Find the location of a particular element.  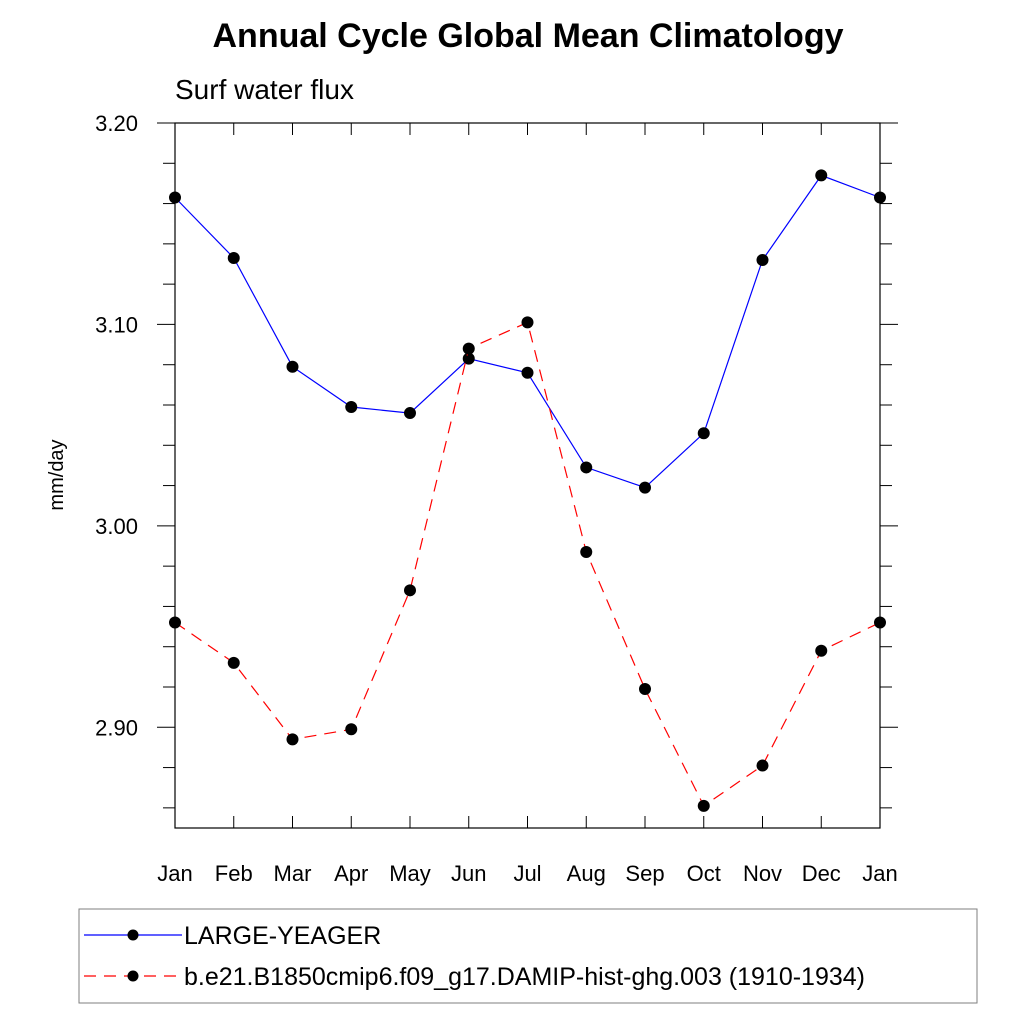

x-tick-label: Oct is located at coordinates (704, 873).